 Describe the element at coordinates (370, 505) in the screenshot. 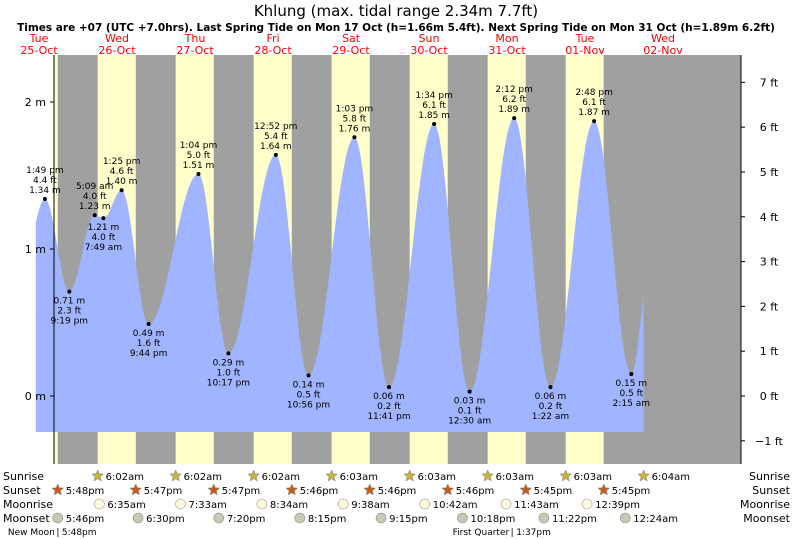

I see `moonrise-time: 9:38am` at that location.